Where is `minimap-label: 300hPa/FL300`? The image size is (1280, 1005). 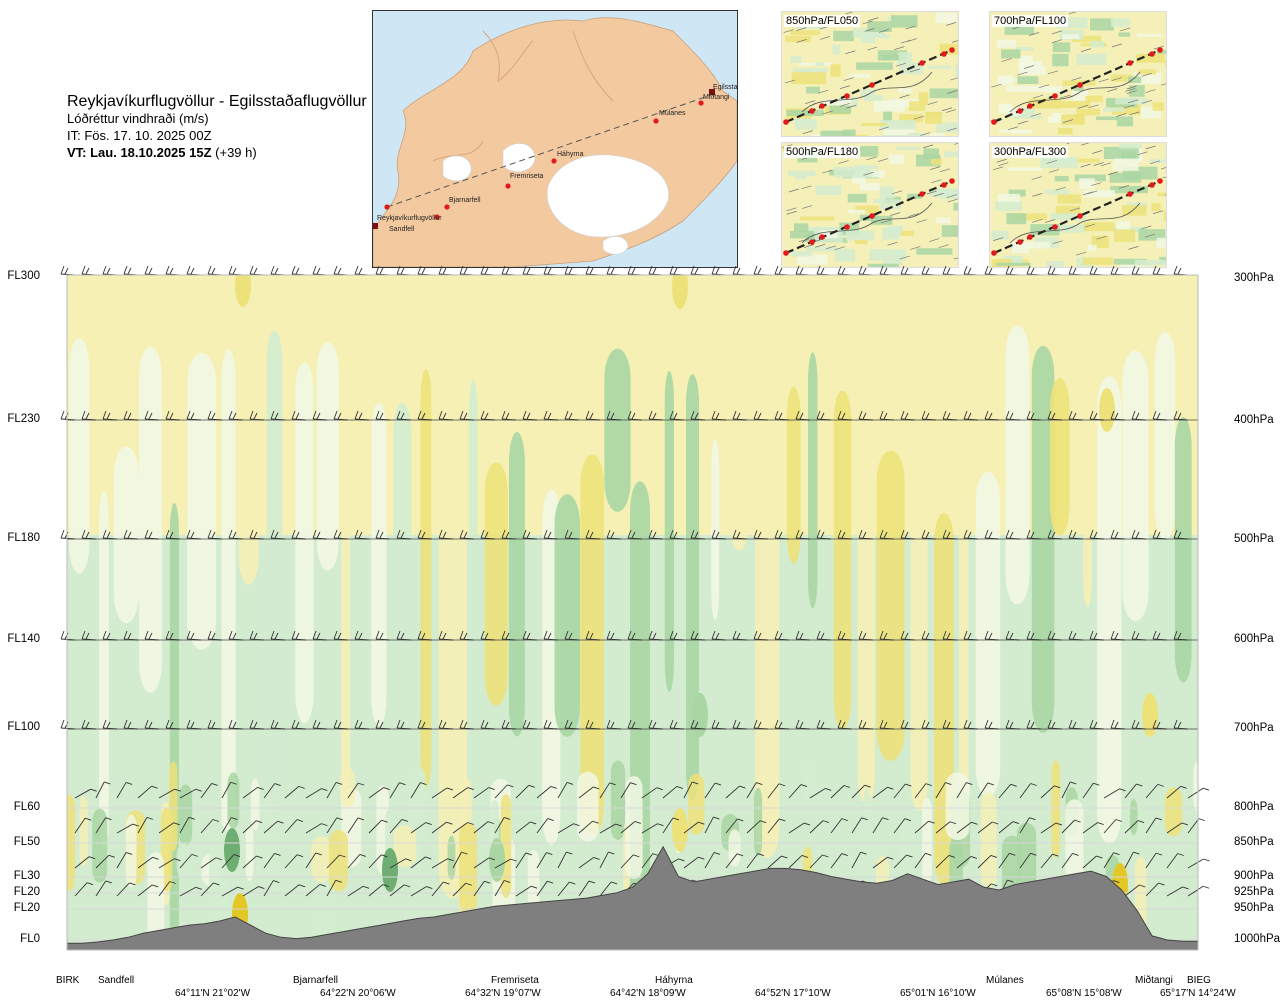
minimap-label: 300hPa/FL300 is located at coordinates (1030, 152).